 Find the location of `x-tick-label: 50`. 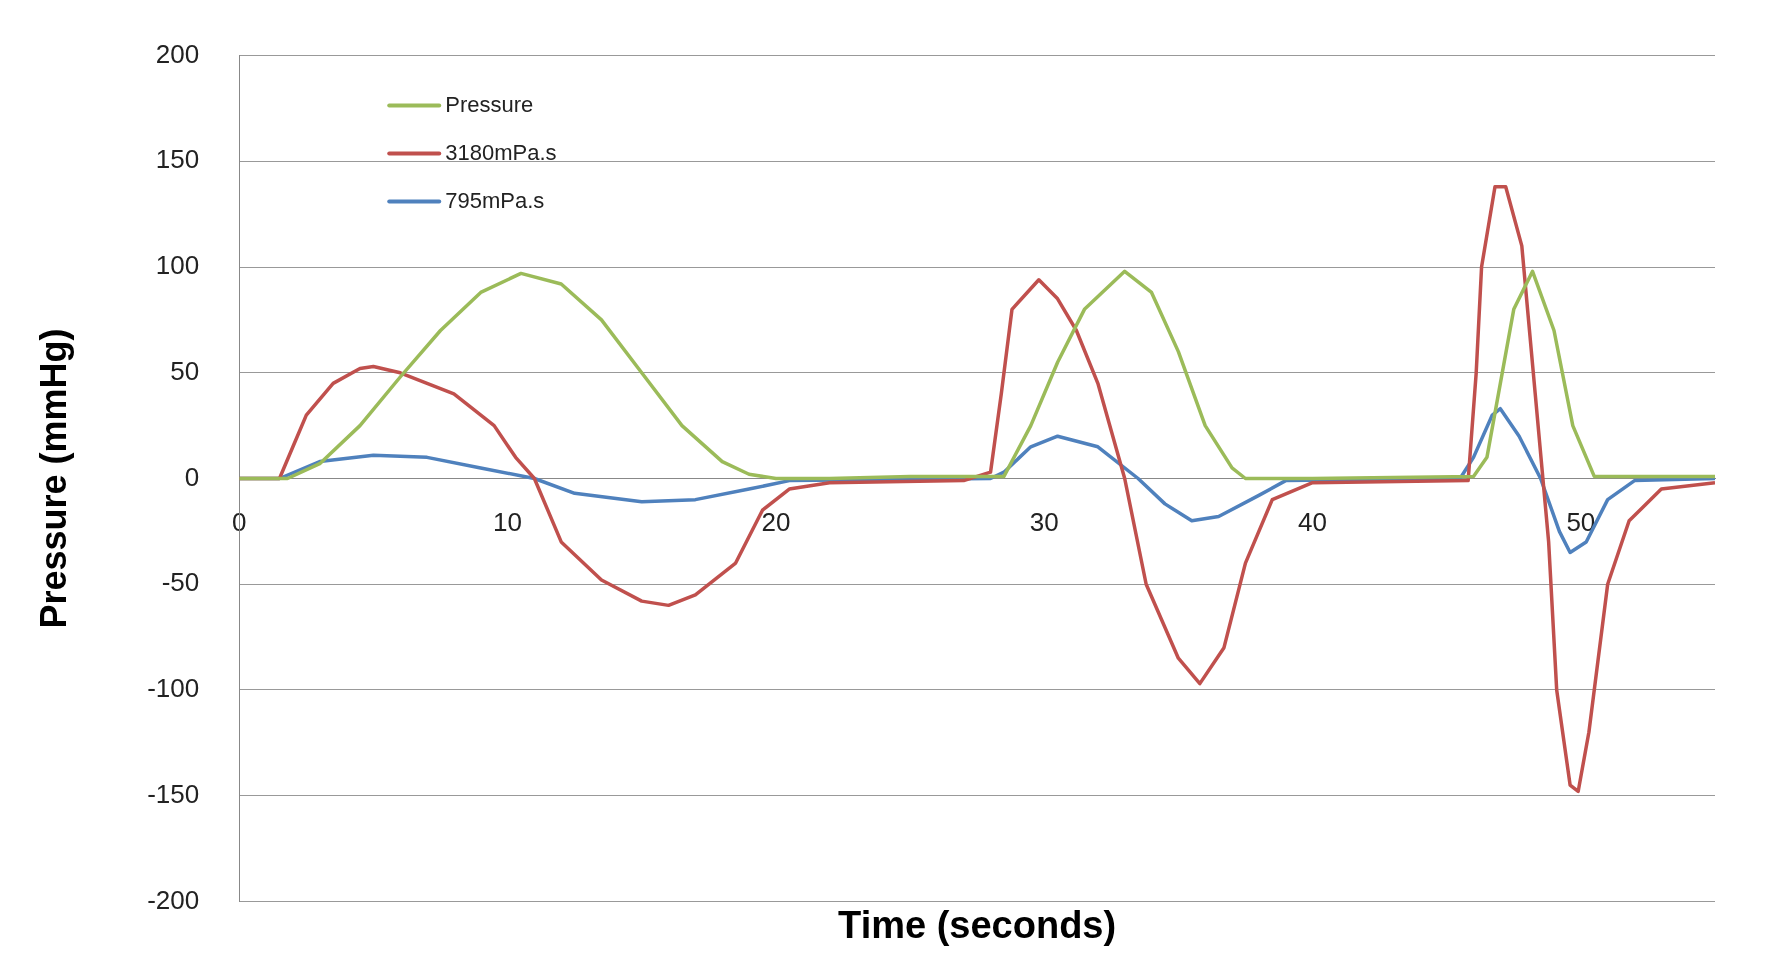

x-tick-label: 50 is located at coordinates (1581, 522).